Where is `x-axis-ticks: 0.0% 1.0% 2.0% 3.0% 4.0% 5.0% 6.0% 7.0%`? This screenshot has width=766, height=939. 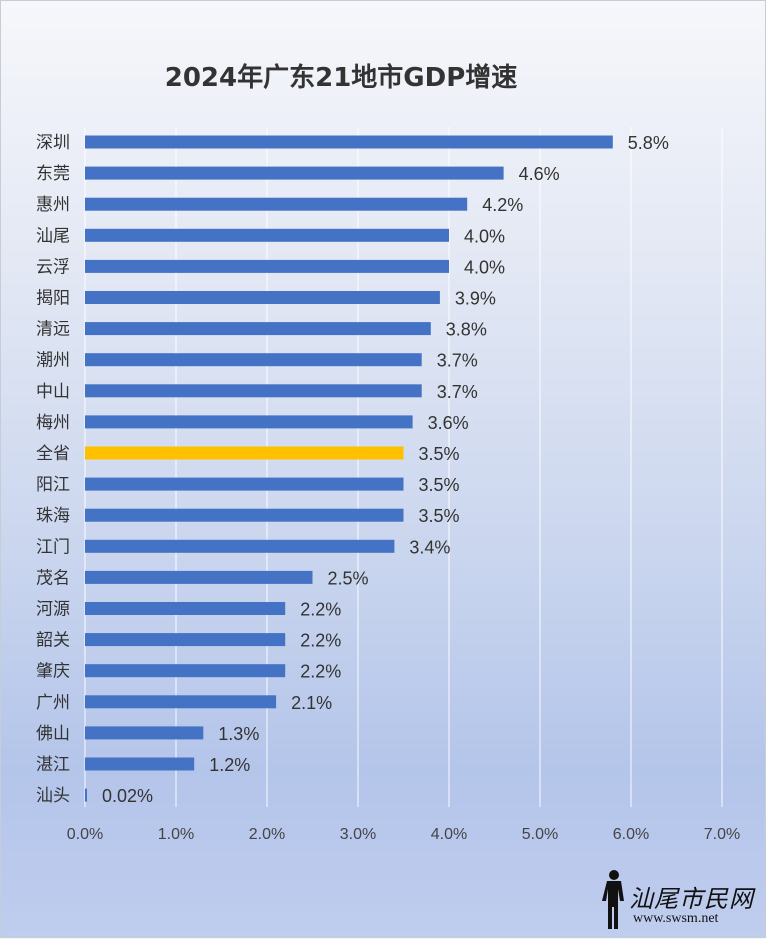
x-axis-ticks: 0.0% 1.0% 2.0% 3.0% 4.0% 5.0% 6.0% 7.0% is located at coordinates (403, 834).